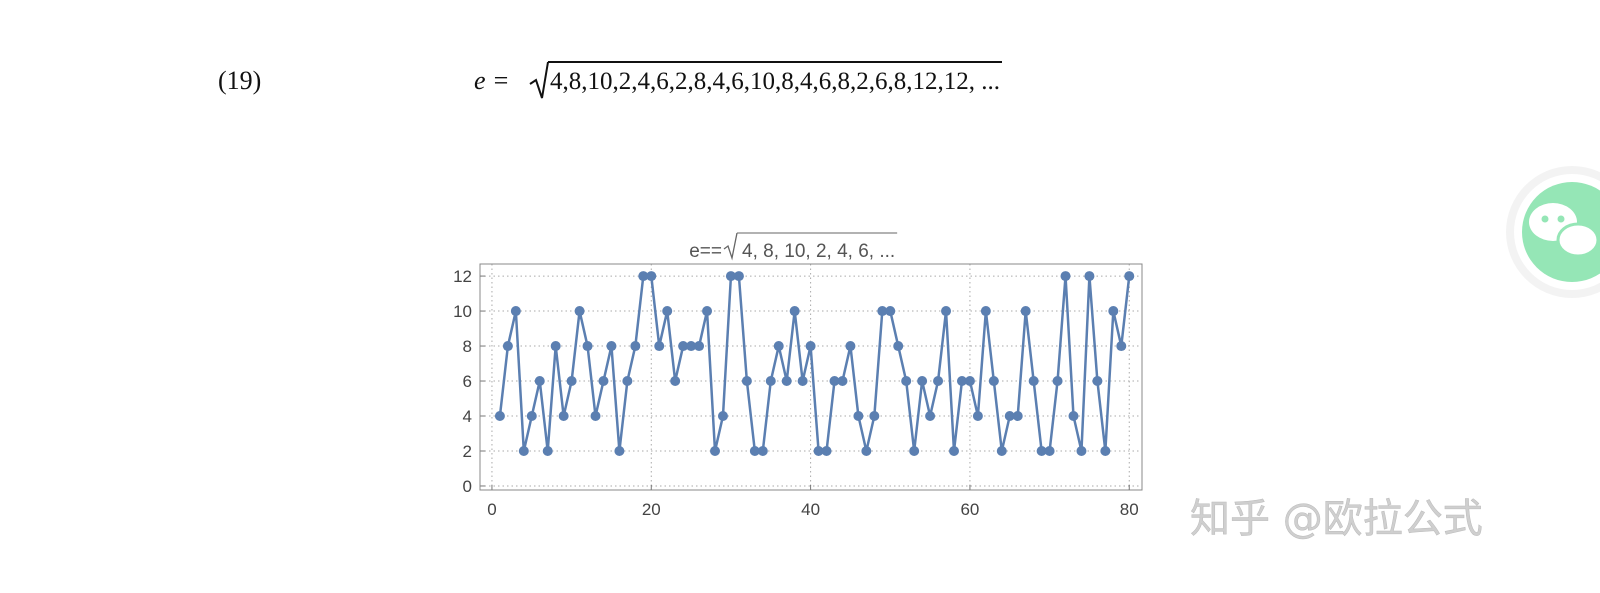 This screenshot has height=593, width=1600. What do you see at coordinates (1129, 509) in the screenshot?
I see `x-tick-label: 80` at bounding box center [1129, 509].